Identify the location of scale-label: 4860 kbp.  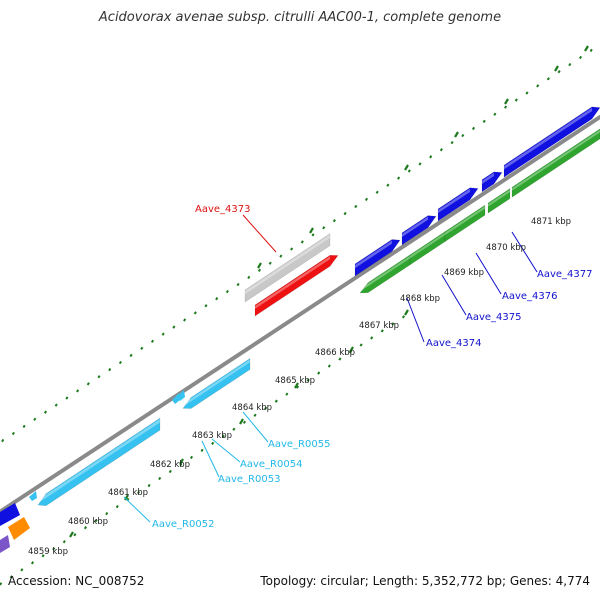
(88, 522).